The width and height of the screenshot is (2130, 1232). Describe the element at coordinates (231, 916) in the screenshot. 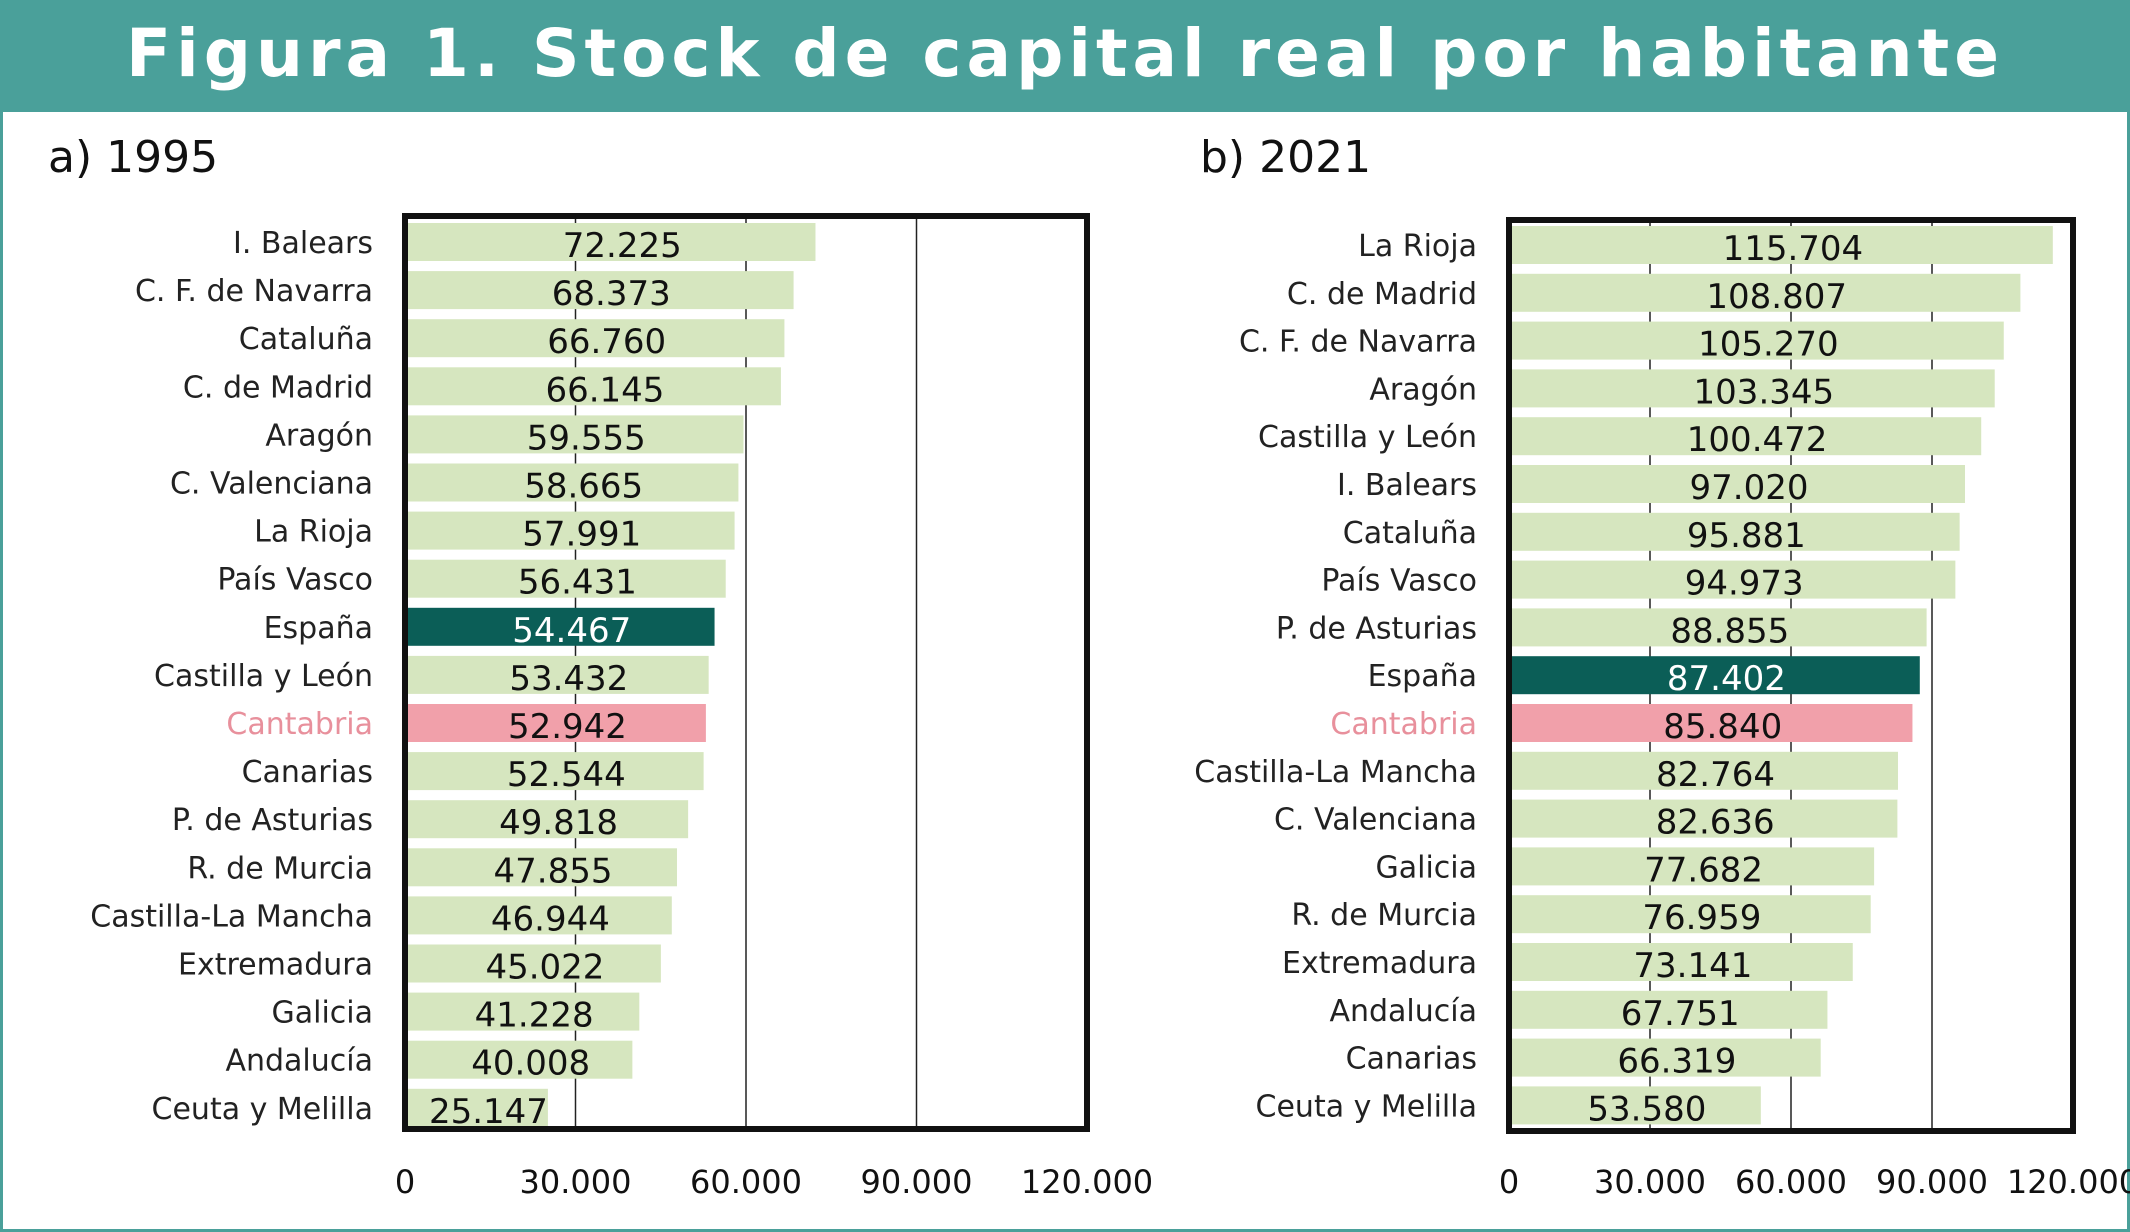

I see `chart-1995-category-label: Castilla-La Mancha` at that location.